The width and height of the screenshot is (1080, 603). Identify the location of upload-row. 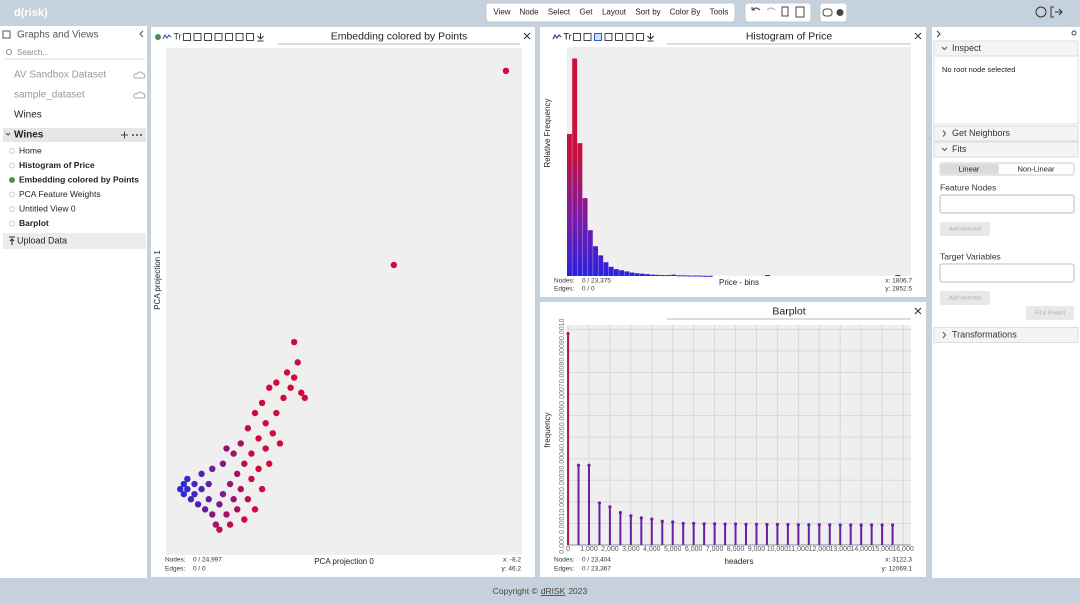
(74, 241).